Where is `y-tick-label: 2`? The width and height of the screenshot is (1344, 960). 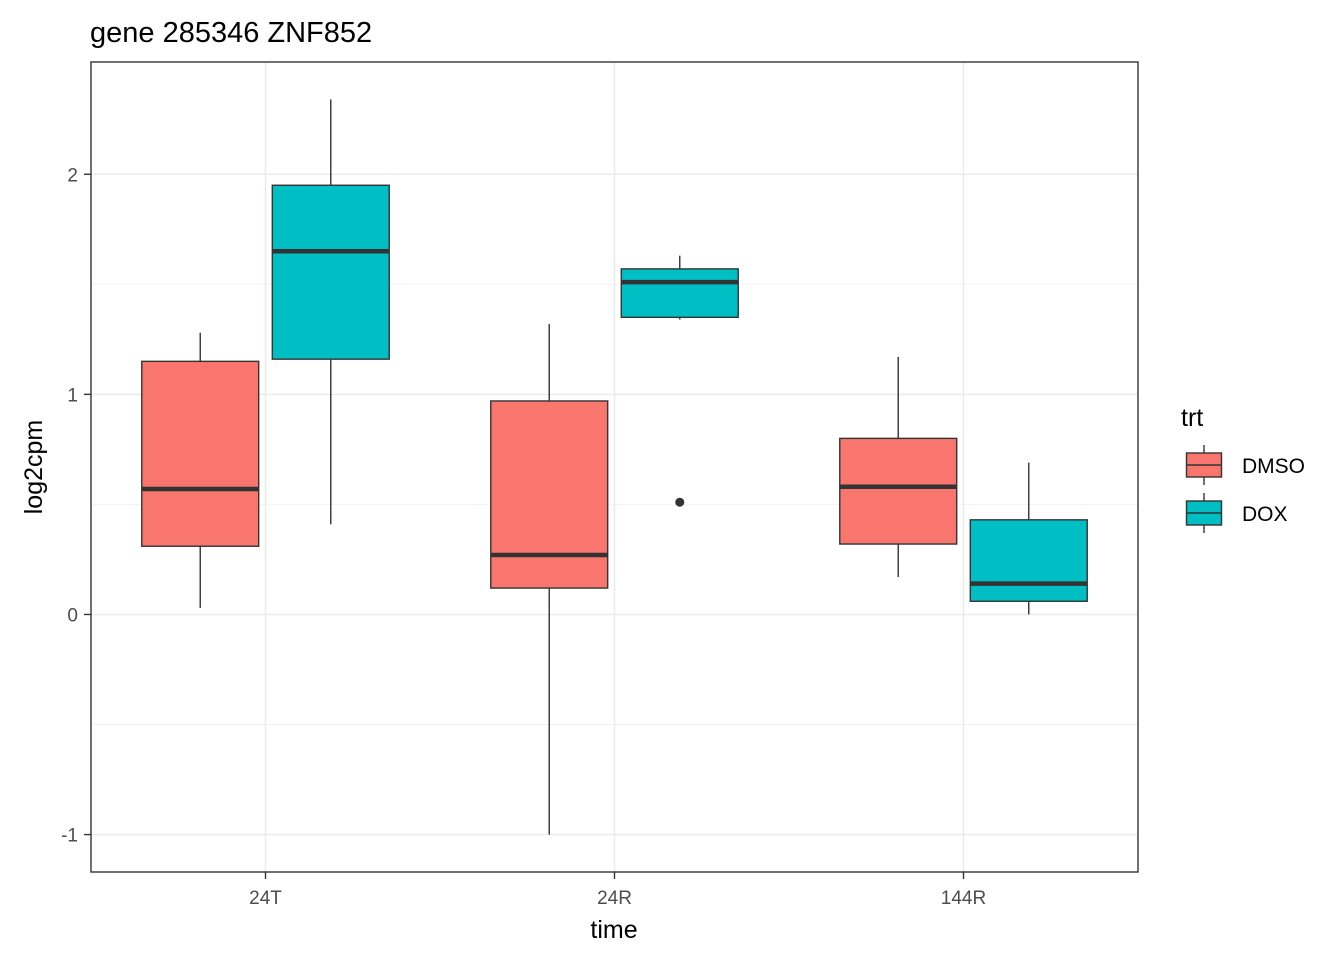 y-tick-label: 2 is located at coordinates (72, 175).